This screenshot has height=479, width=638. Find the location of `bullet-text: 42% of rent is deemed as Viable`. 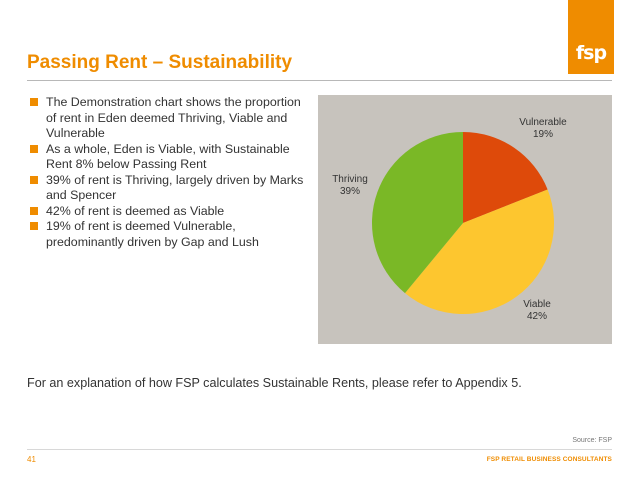

bullet-text: 42% of rent is deemed as Viable is located at coordinates (135, 210).